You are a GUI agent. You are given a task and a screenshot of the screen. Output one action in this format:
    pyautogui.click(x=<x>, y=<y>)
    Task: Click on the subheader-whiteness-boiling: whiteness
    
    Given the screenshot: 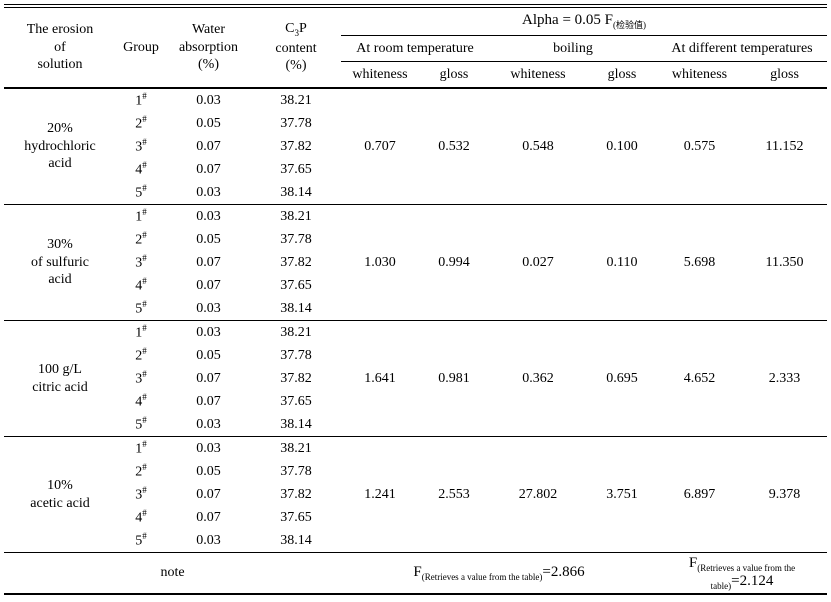 What is the action you would take?
    pyautogui.click(x=538, y=75)
    